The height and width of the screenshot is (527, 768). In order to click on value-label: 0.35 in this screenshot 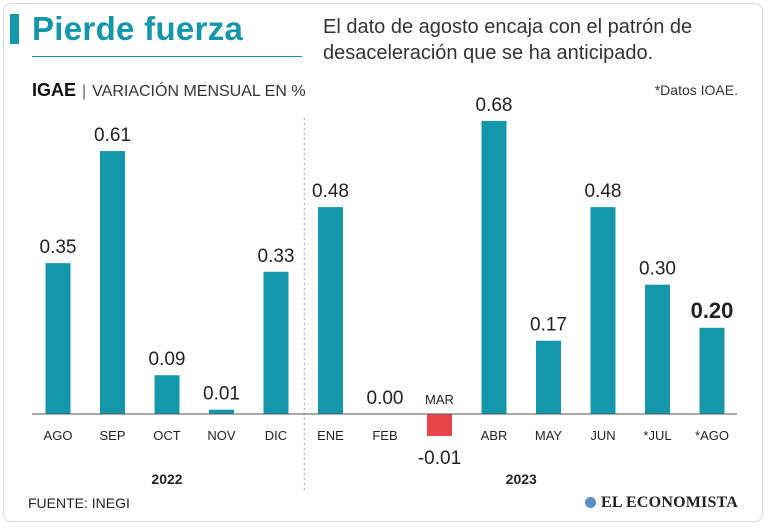, I will do `click(58, 247)`.